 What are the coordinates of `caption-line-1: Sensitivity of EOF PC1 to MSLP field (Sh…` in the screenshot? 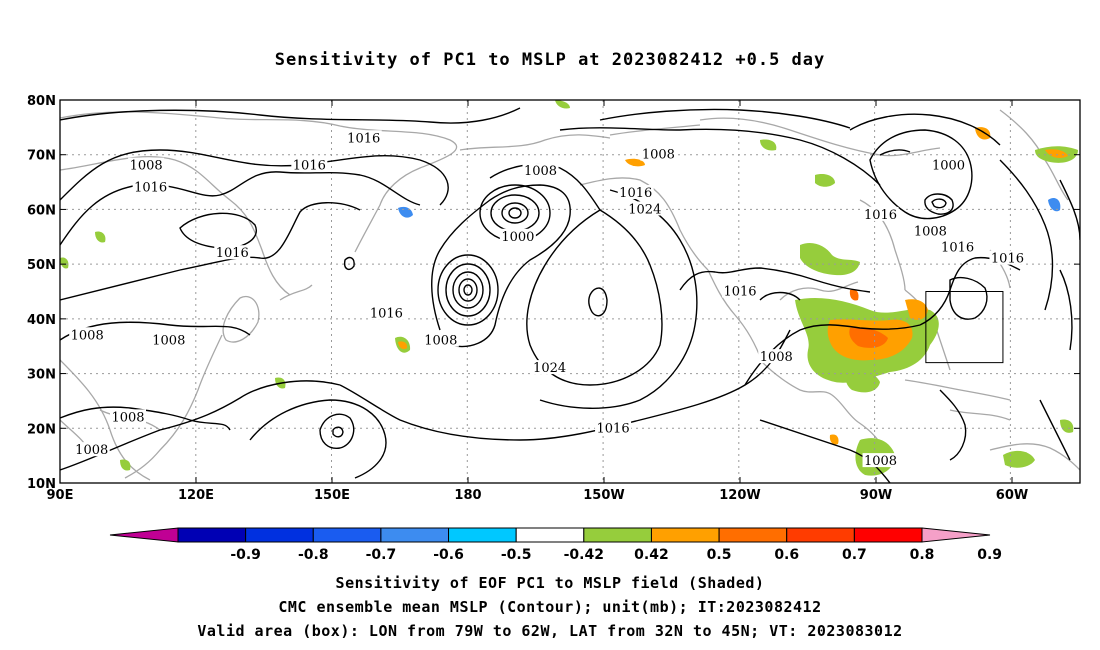 It's located at (550, 583).